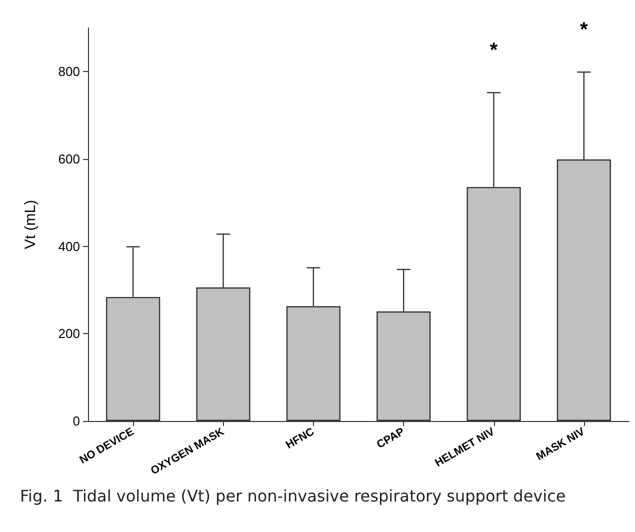 This screenshot has width=635, height=532. Describe the element at coordinates (76, 421) in the screenshot. I see `y-tick-label: 0` at that location.